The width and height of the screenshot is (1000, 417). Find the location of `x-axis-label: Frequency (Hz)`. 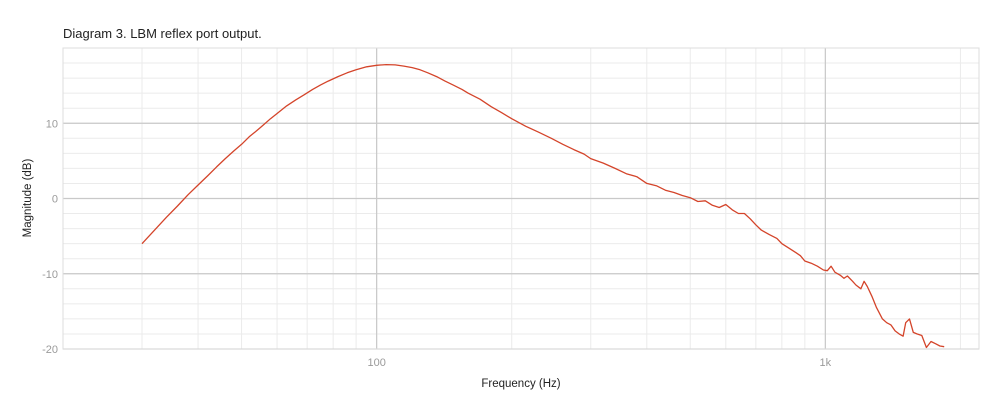

x-axis-label: Frequency (Hz) is located at coordinates (520, 384).